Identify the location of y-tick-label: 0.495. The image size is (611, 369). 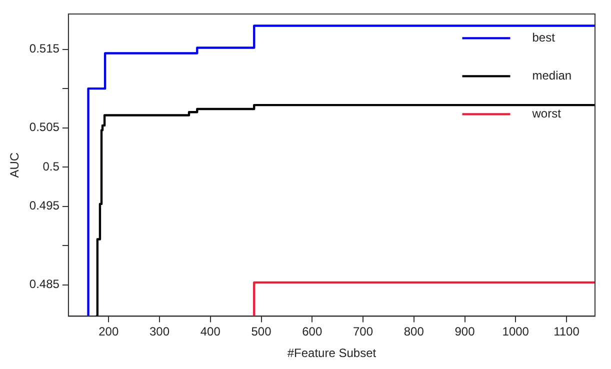
(44, 205).